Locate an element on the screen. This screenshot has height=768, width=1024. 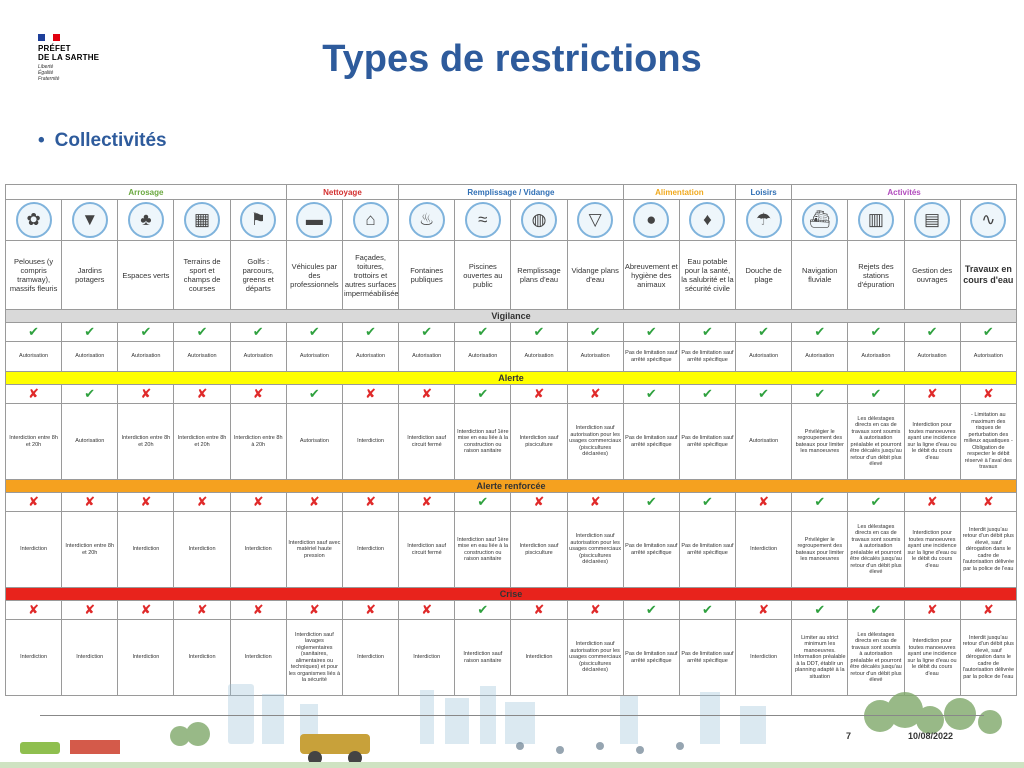
icon-cell: ☂ is located at coordinates (764, 220).